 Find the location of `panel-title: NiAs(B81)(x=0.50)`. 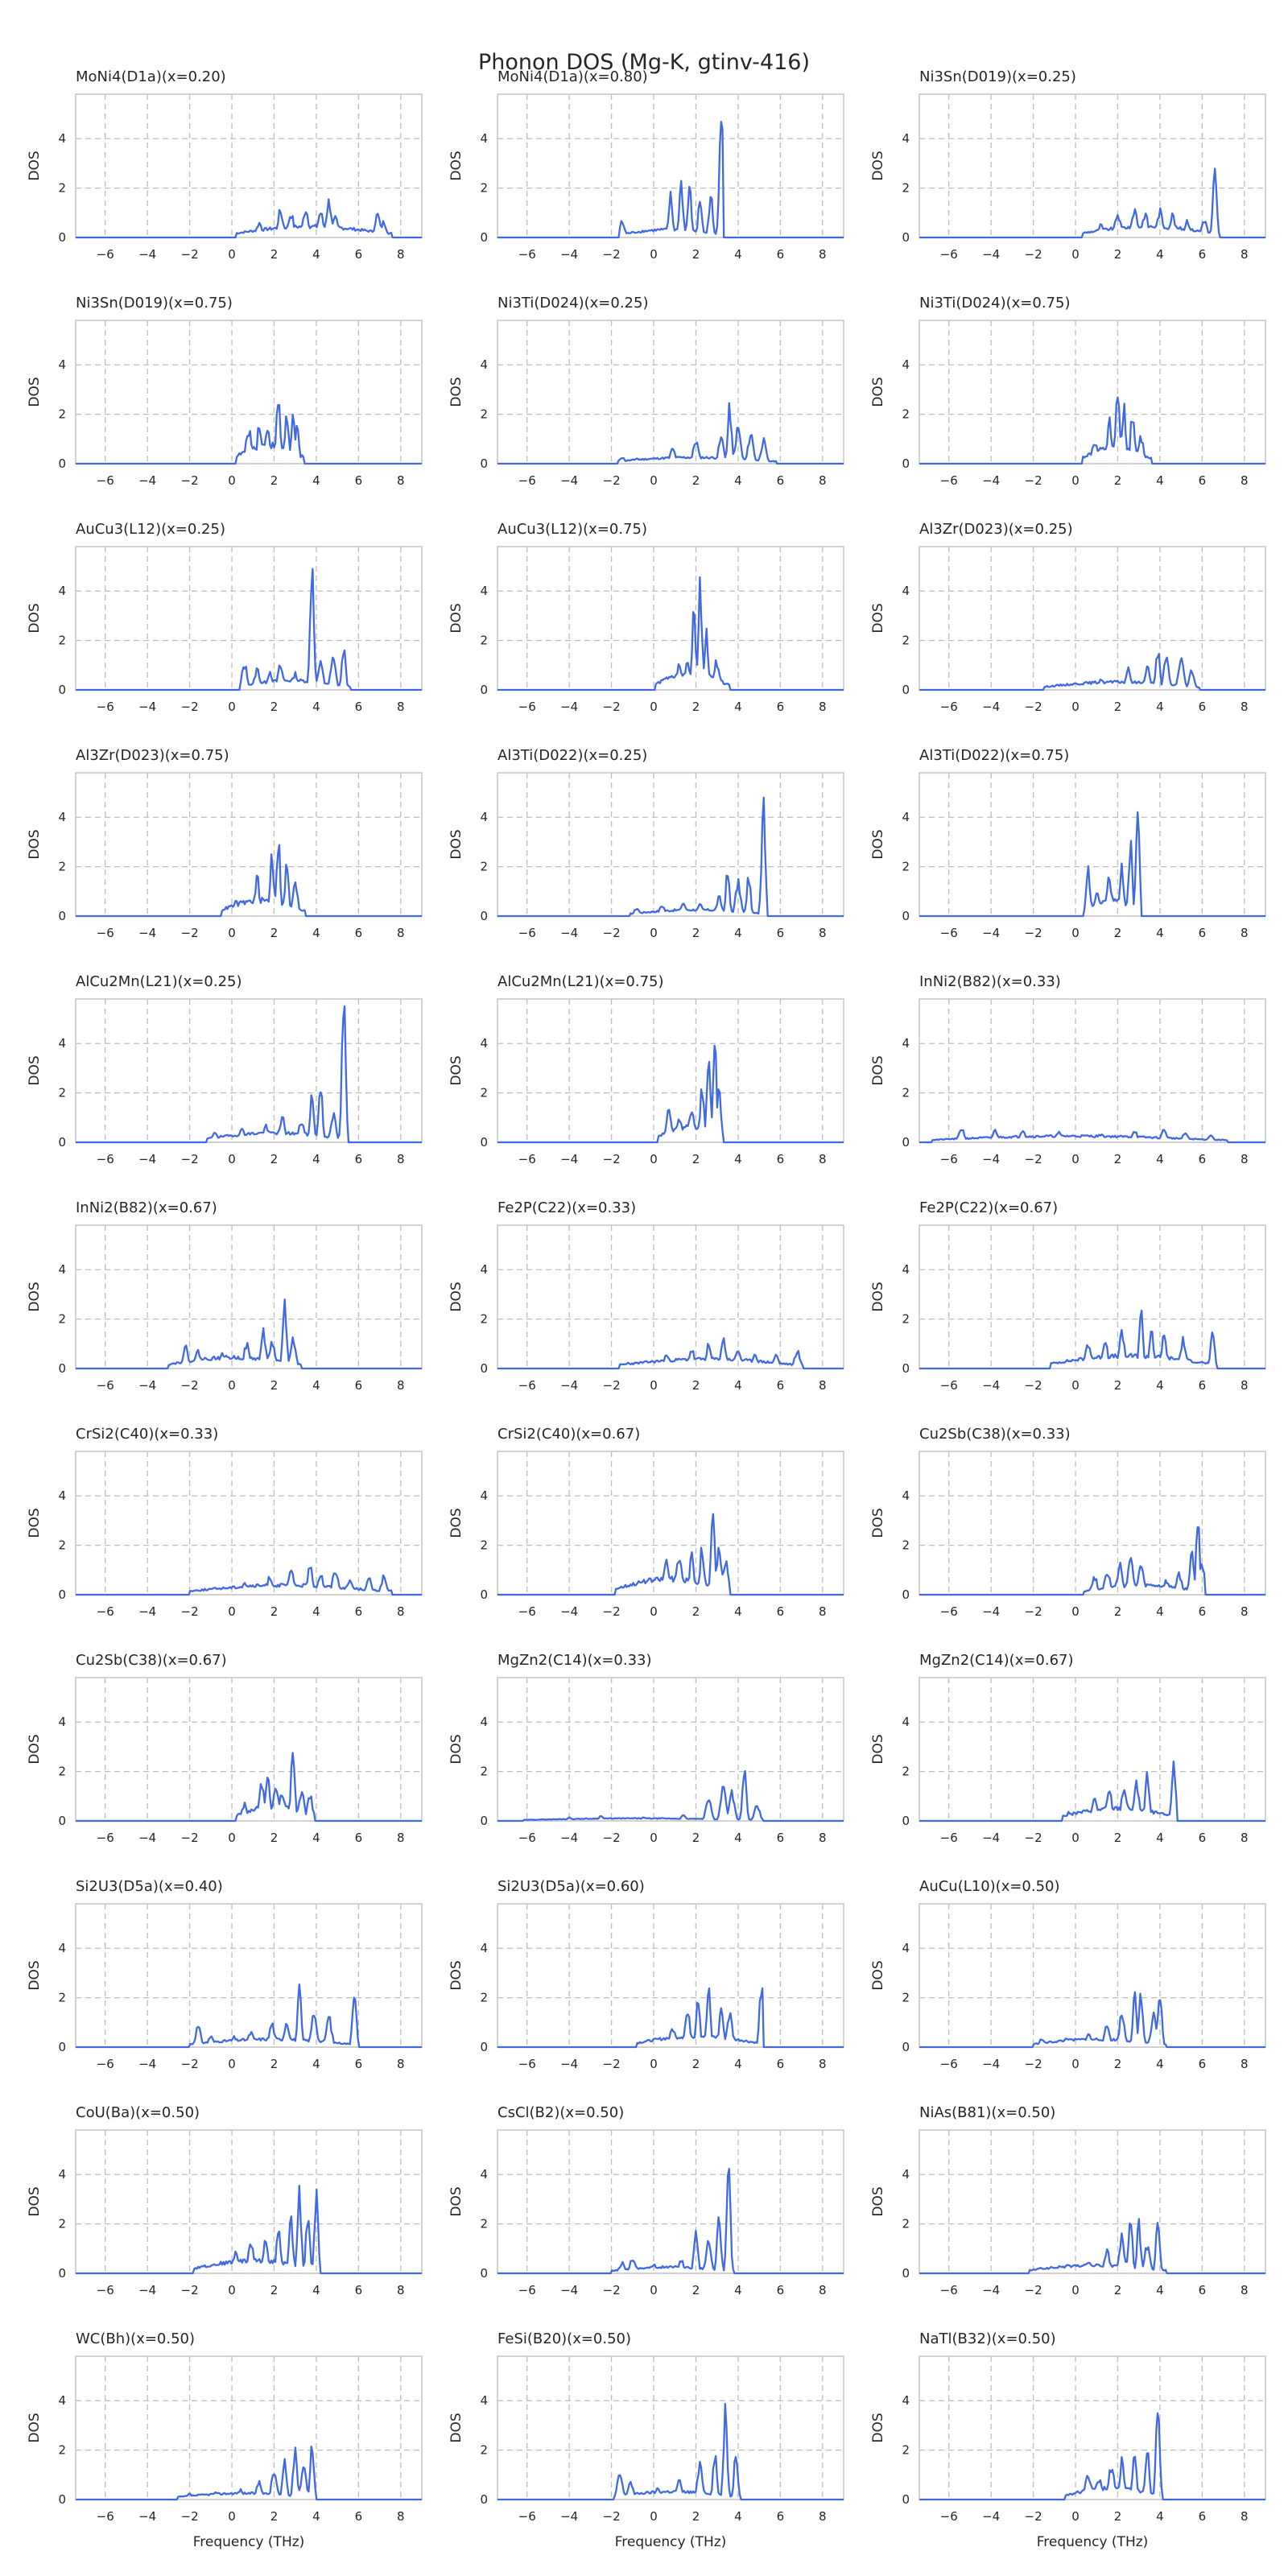

panel-title: NiAs(B81)(x=0.50) is located at coordinates (987, 2112).